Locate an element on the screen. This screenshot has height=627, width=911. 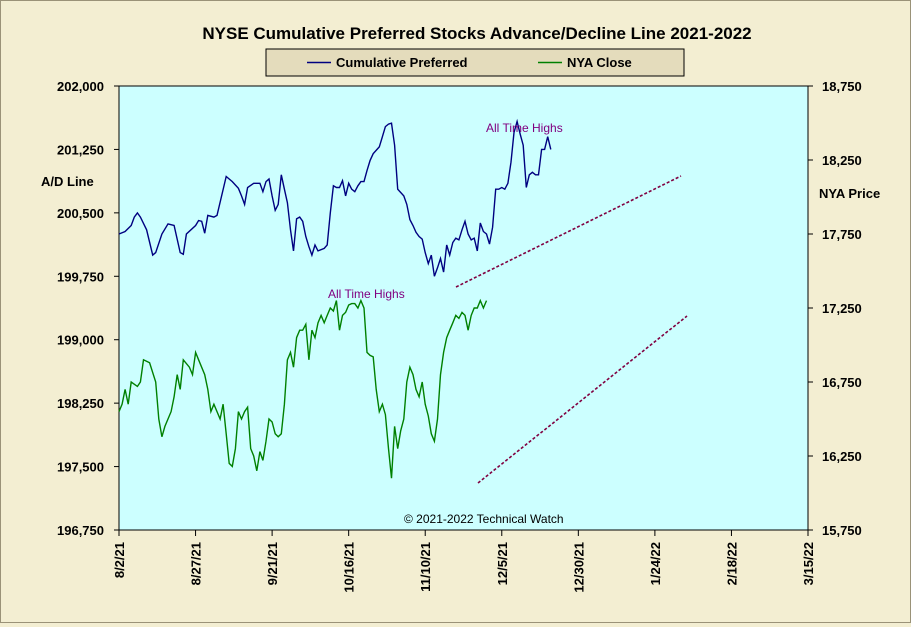
x-tick-label: 9/21/21 is located at coordinates (272, 563).